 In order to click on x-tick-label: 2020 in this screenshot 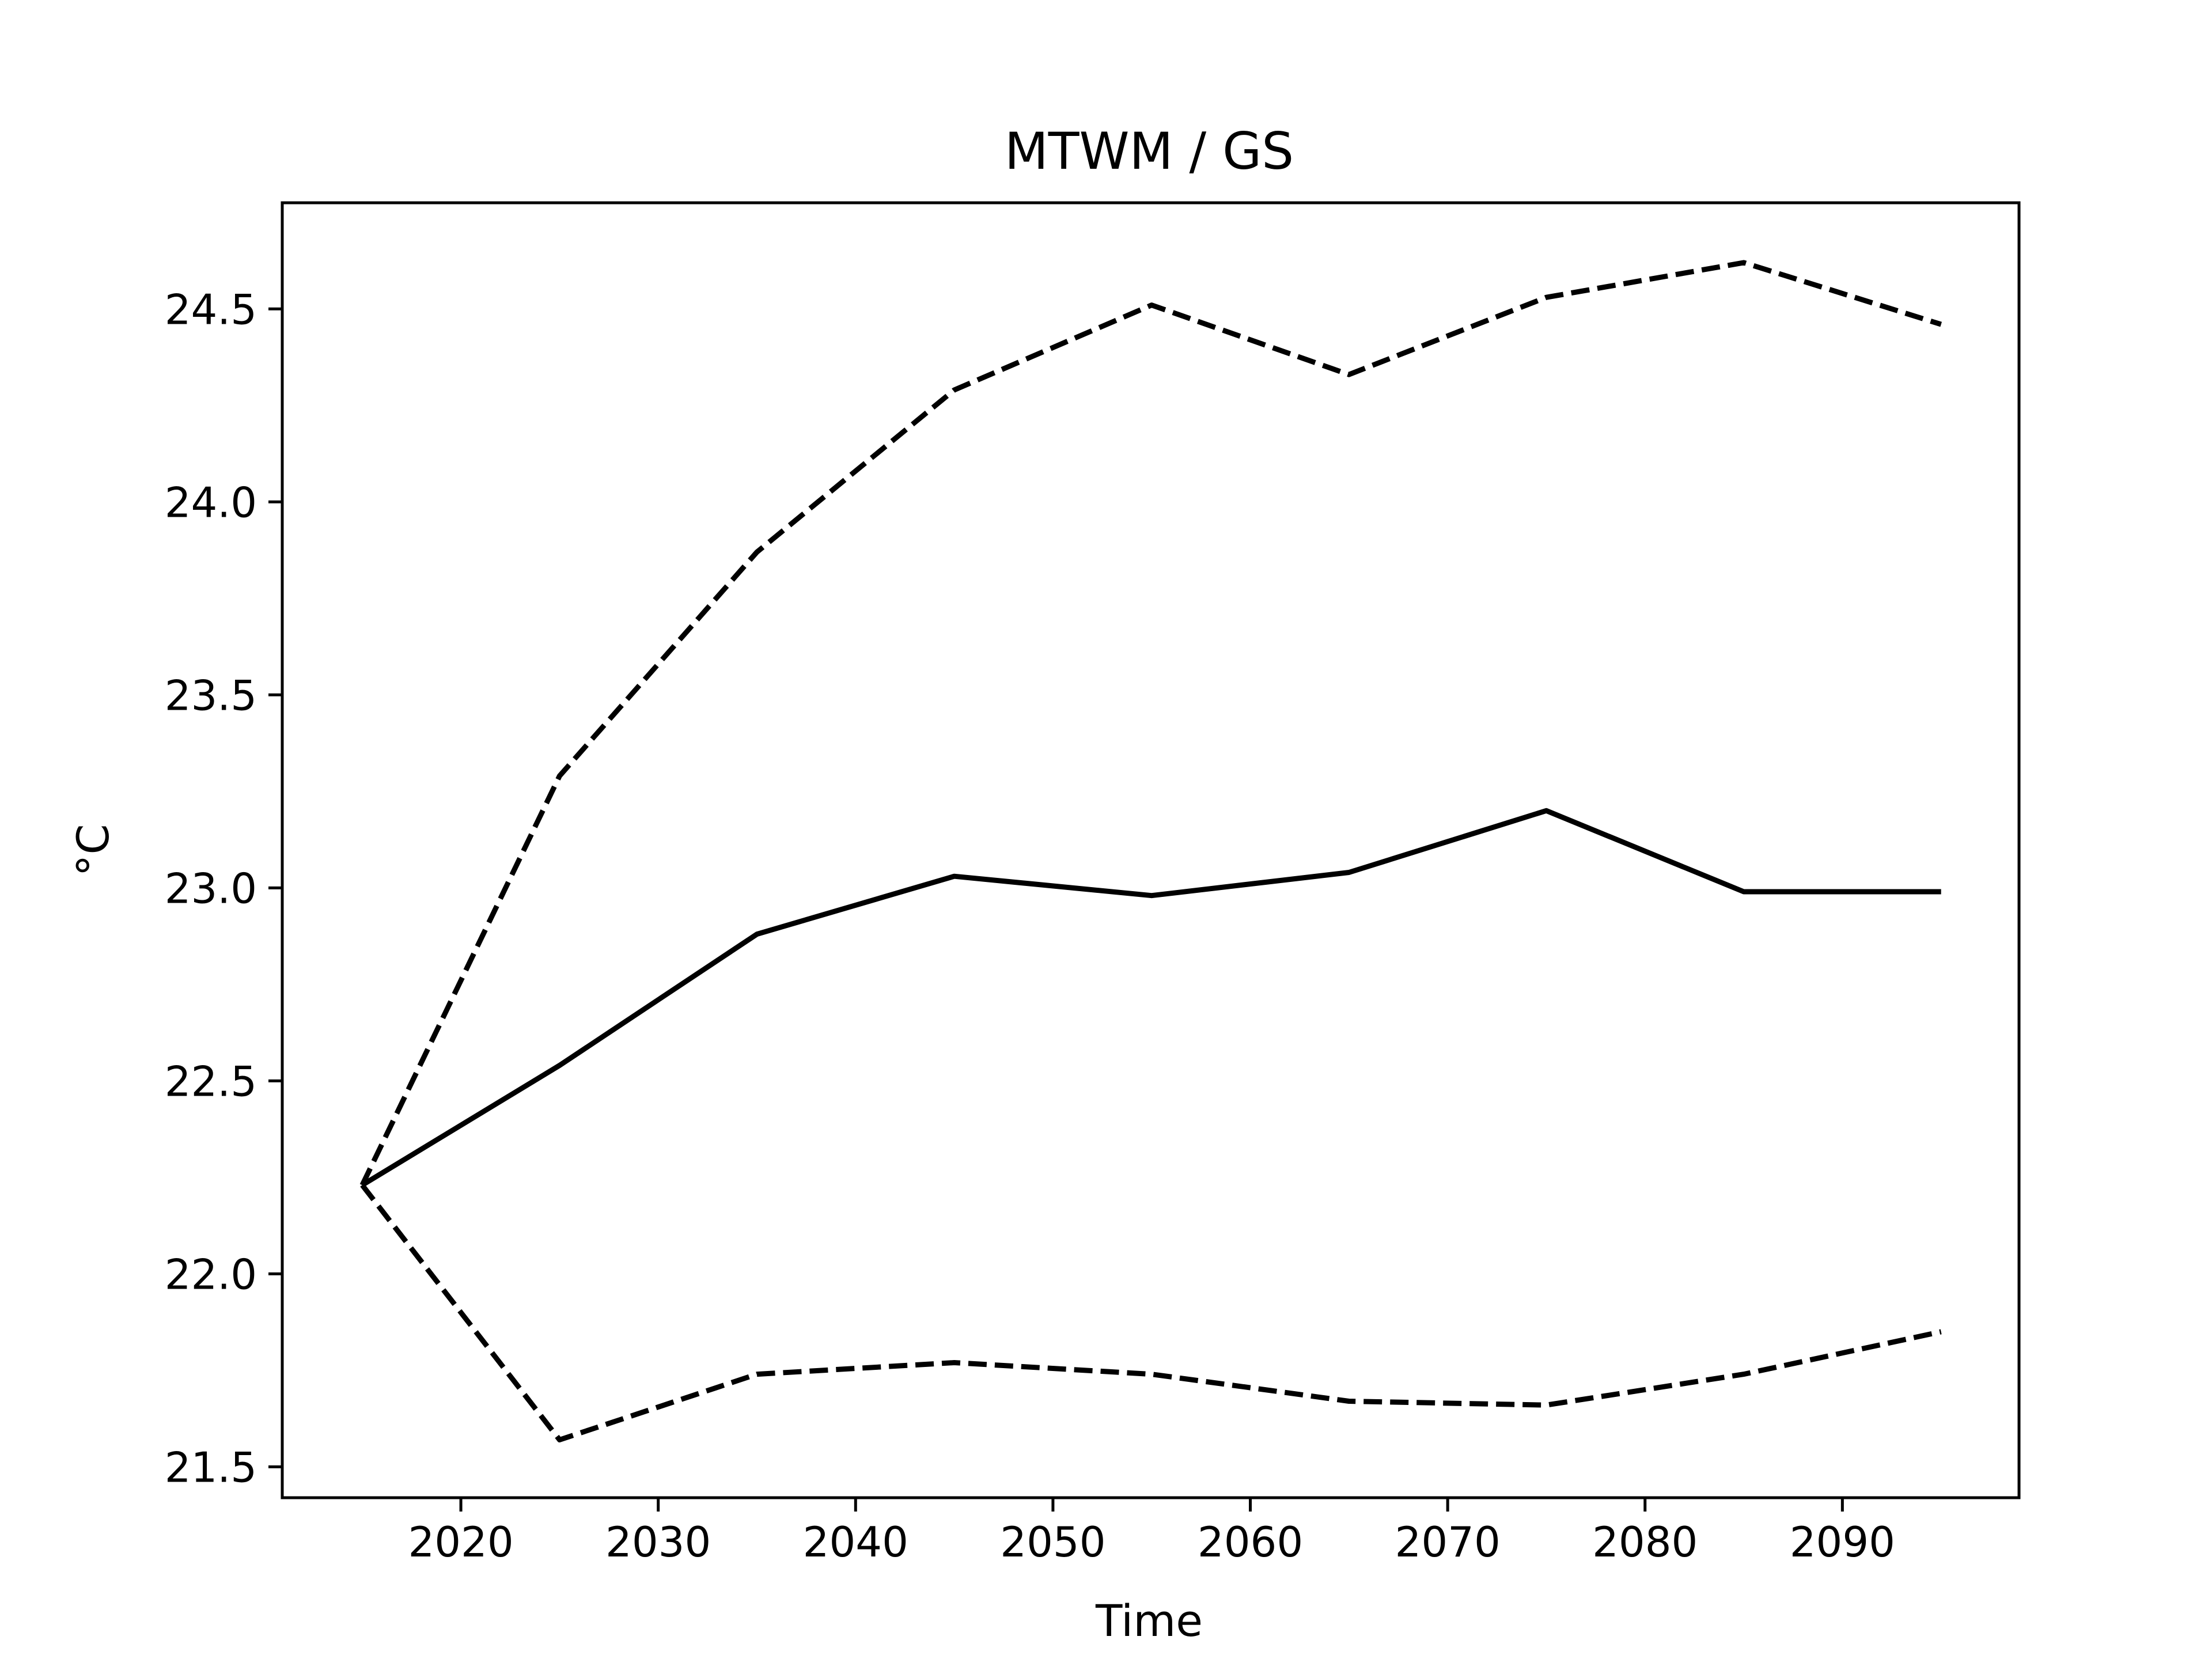, I will do `click(460, 1542)`.